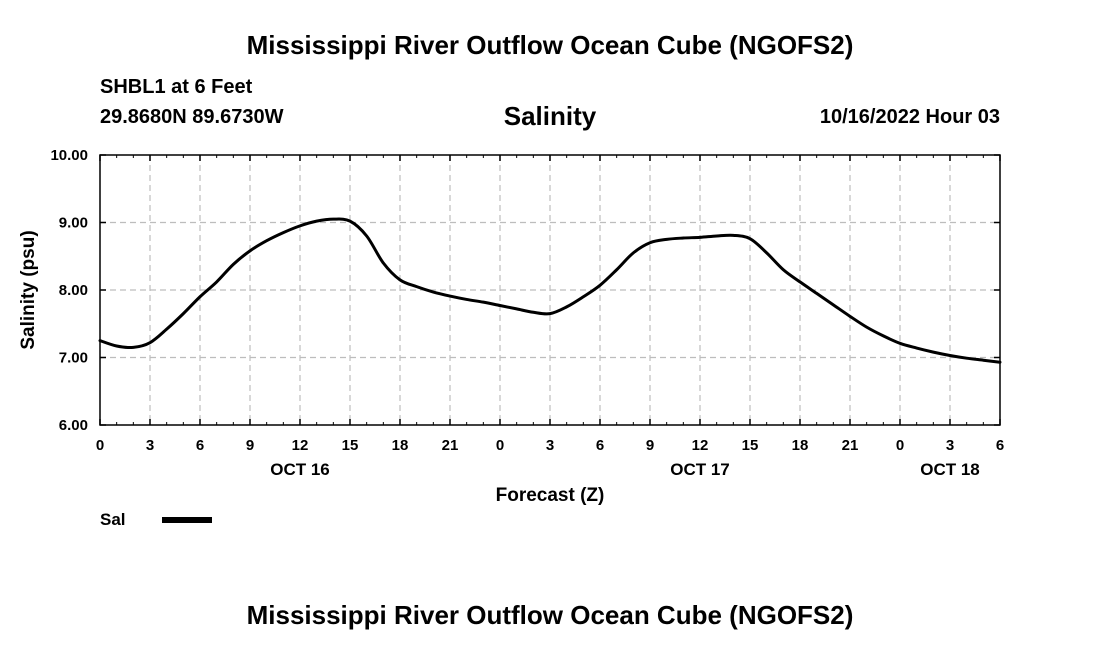  I want to click on date-label: OCT 17, so click(700, 469).